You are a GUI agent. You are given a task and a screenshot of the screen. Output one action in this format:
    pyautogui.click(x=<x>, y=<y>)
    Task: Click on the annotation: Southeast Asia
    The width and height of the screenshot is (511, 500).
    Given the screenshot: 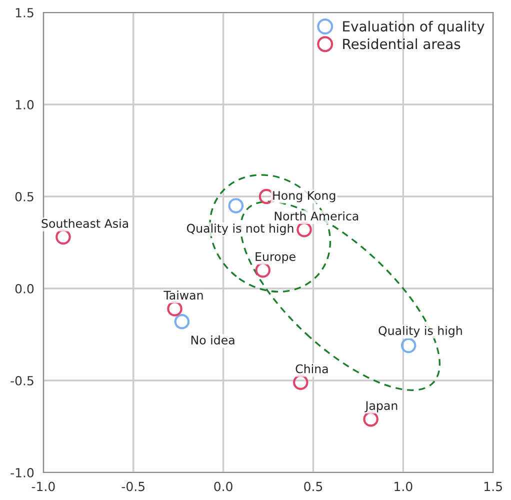 What is the action you would take?
    pyautogui.click(x=85, y=223)
    